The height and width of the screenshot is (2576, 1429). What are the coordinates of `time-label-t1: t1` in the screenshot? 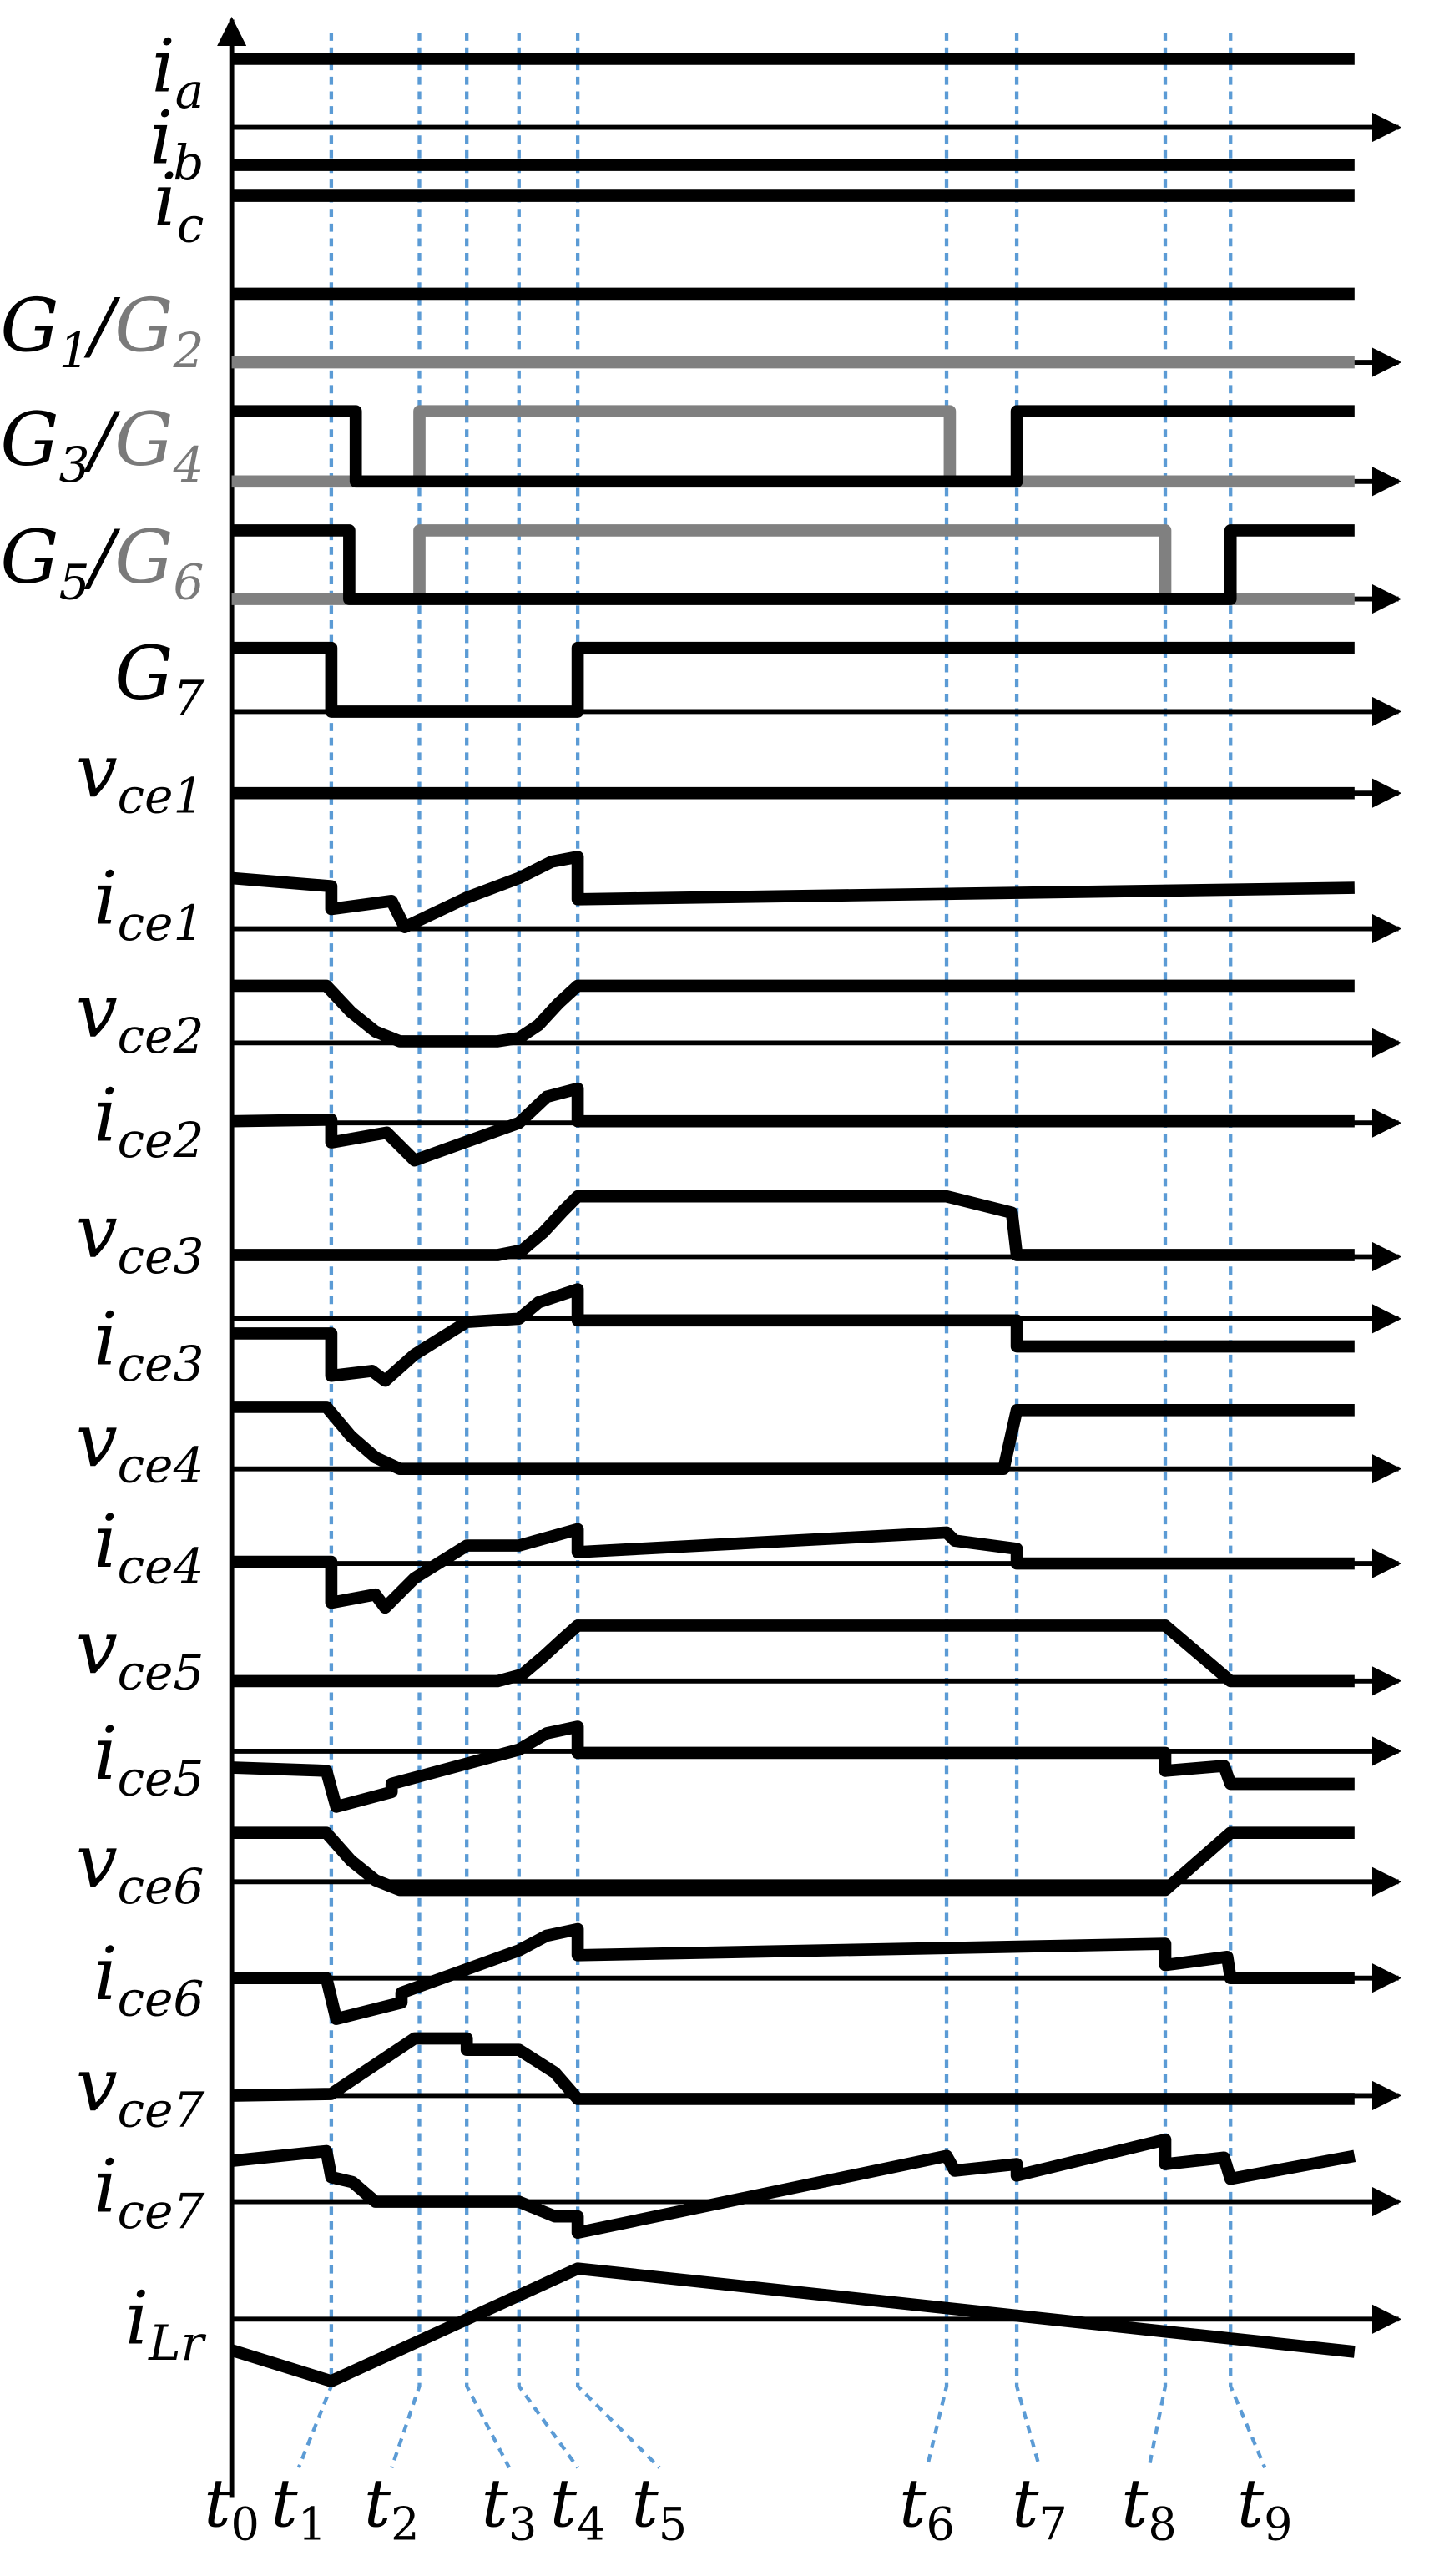 It's located at (299, 2508).